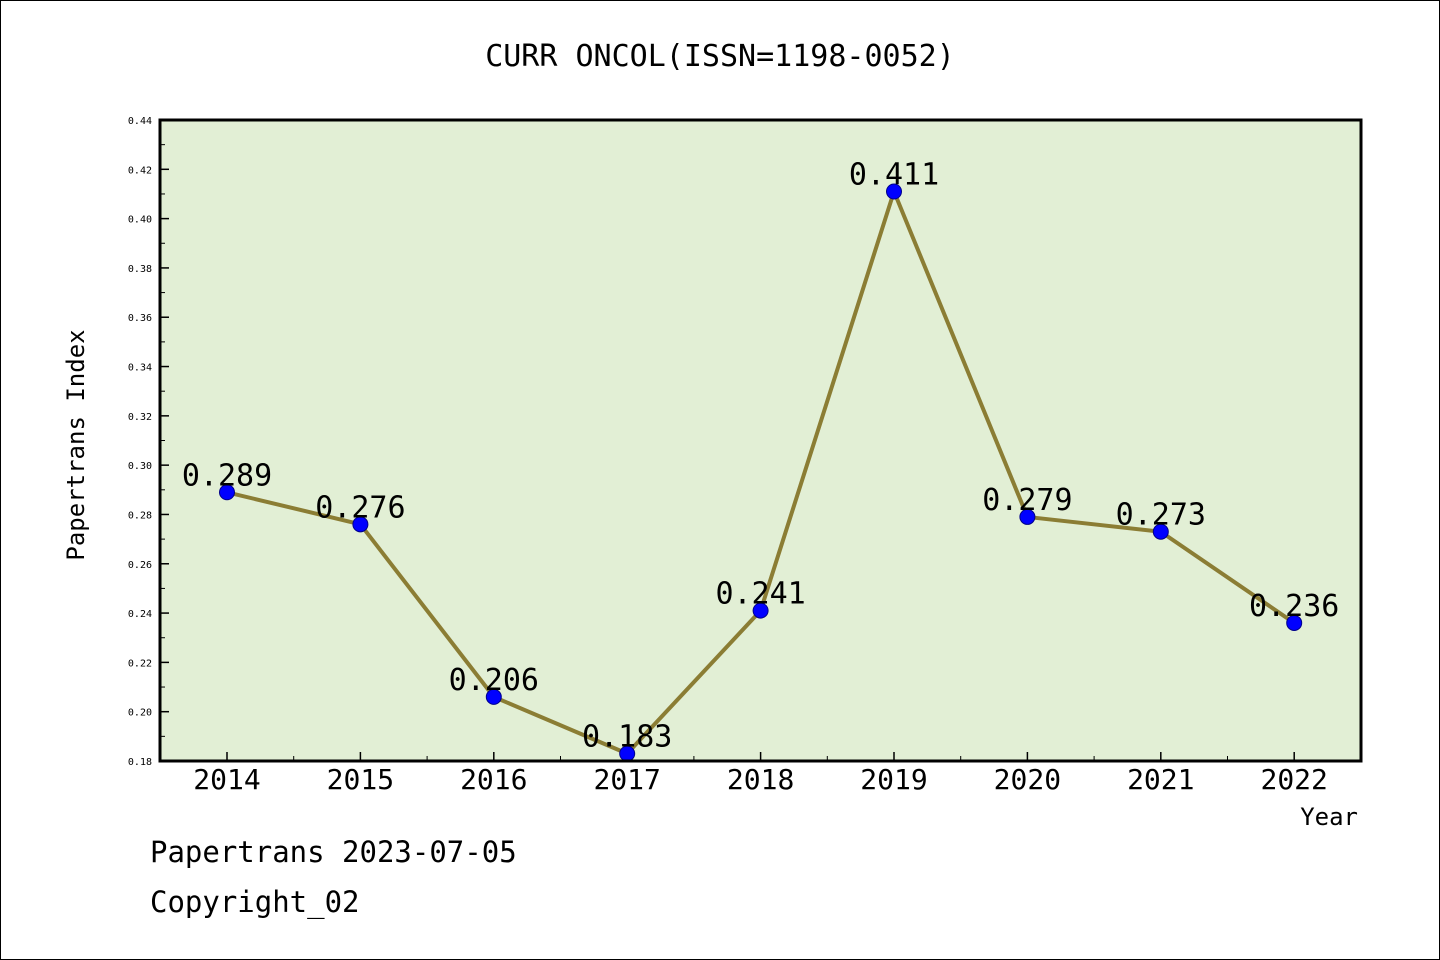 The image size is (1440, 960). What do you see at coordinates (255, 902) in the screenshot?
I see `footer-copyright: Copyright_02` at bounding box center [255, 902].